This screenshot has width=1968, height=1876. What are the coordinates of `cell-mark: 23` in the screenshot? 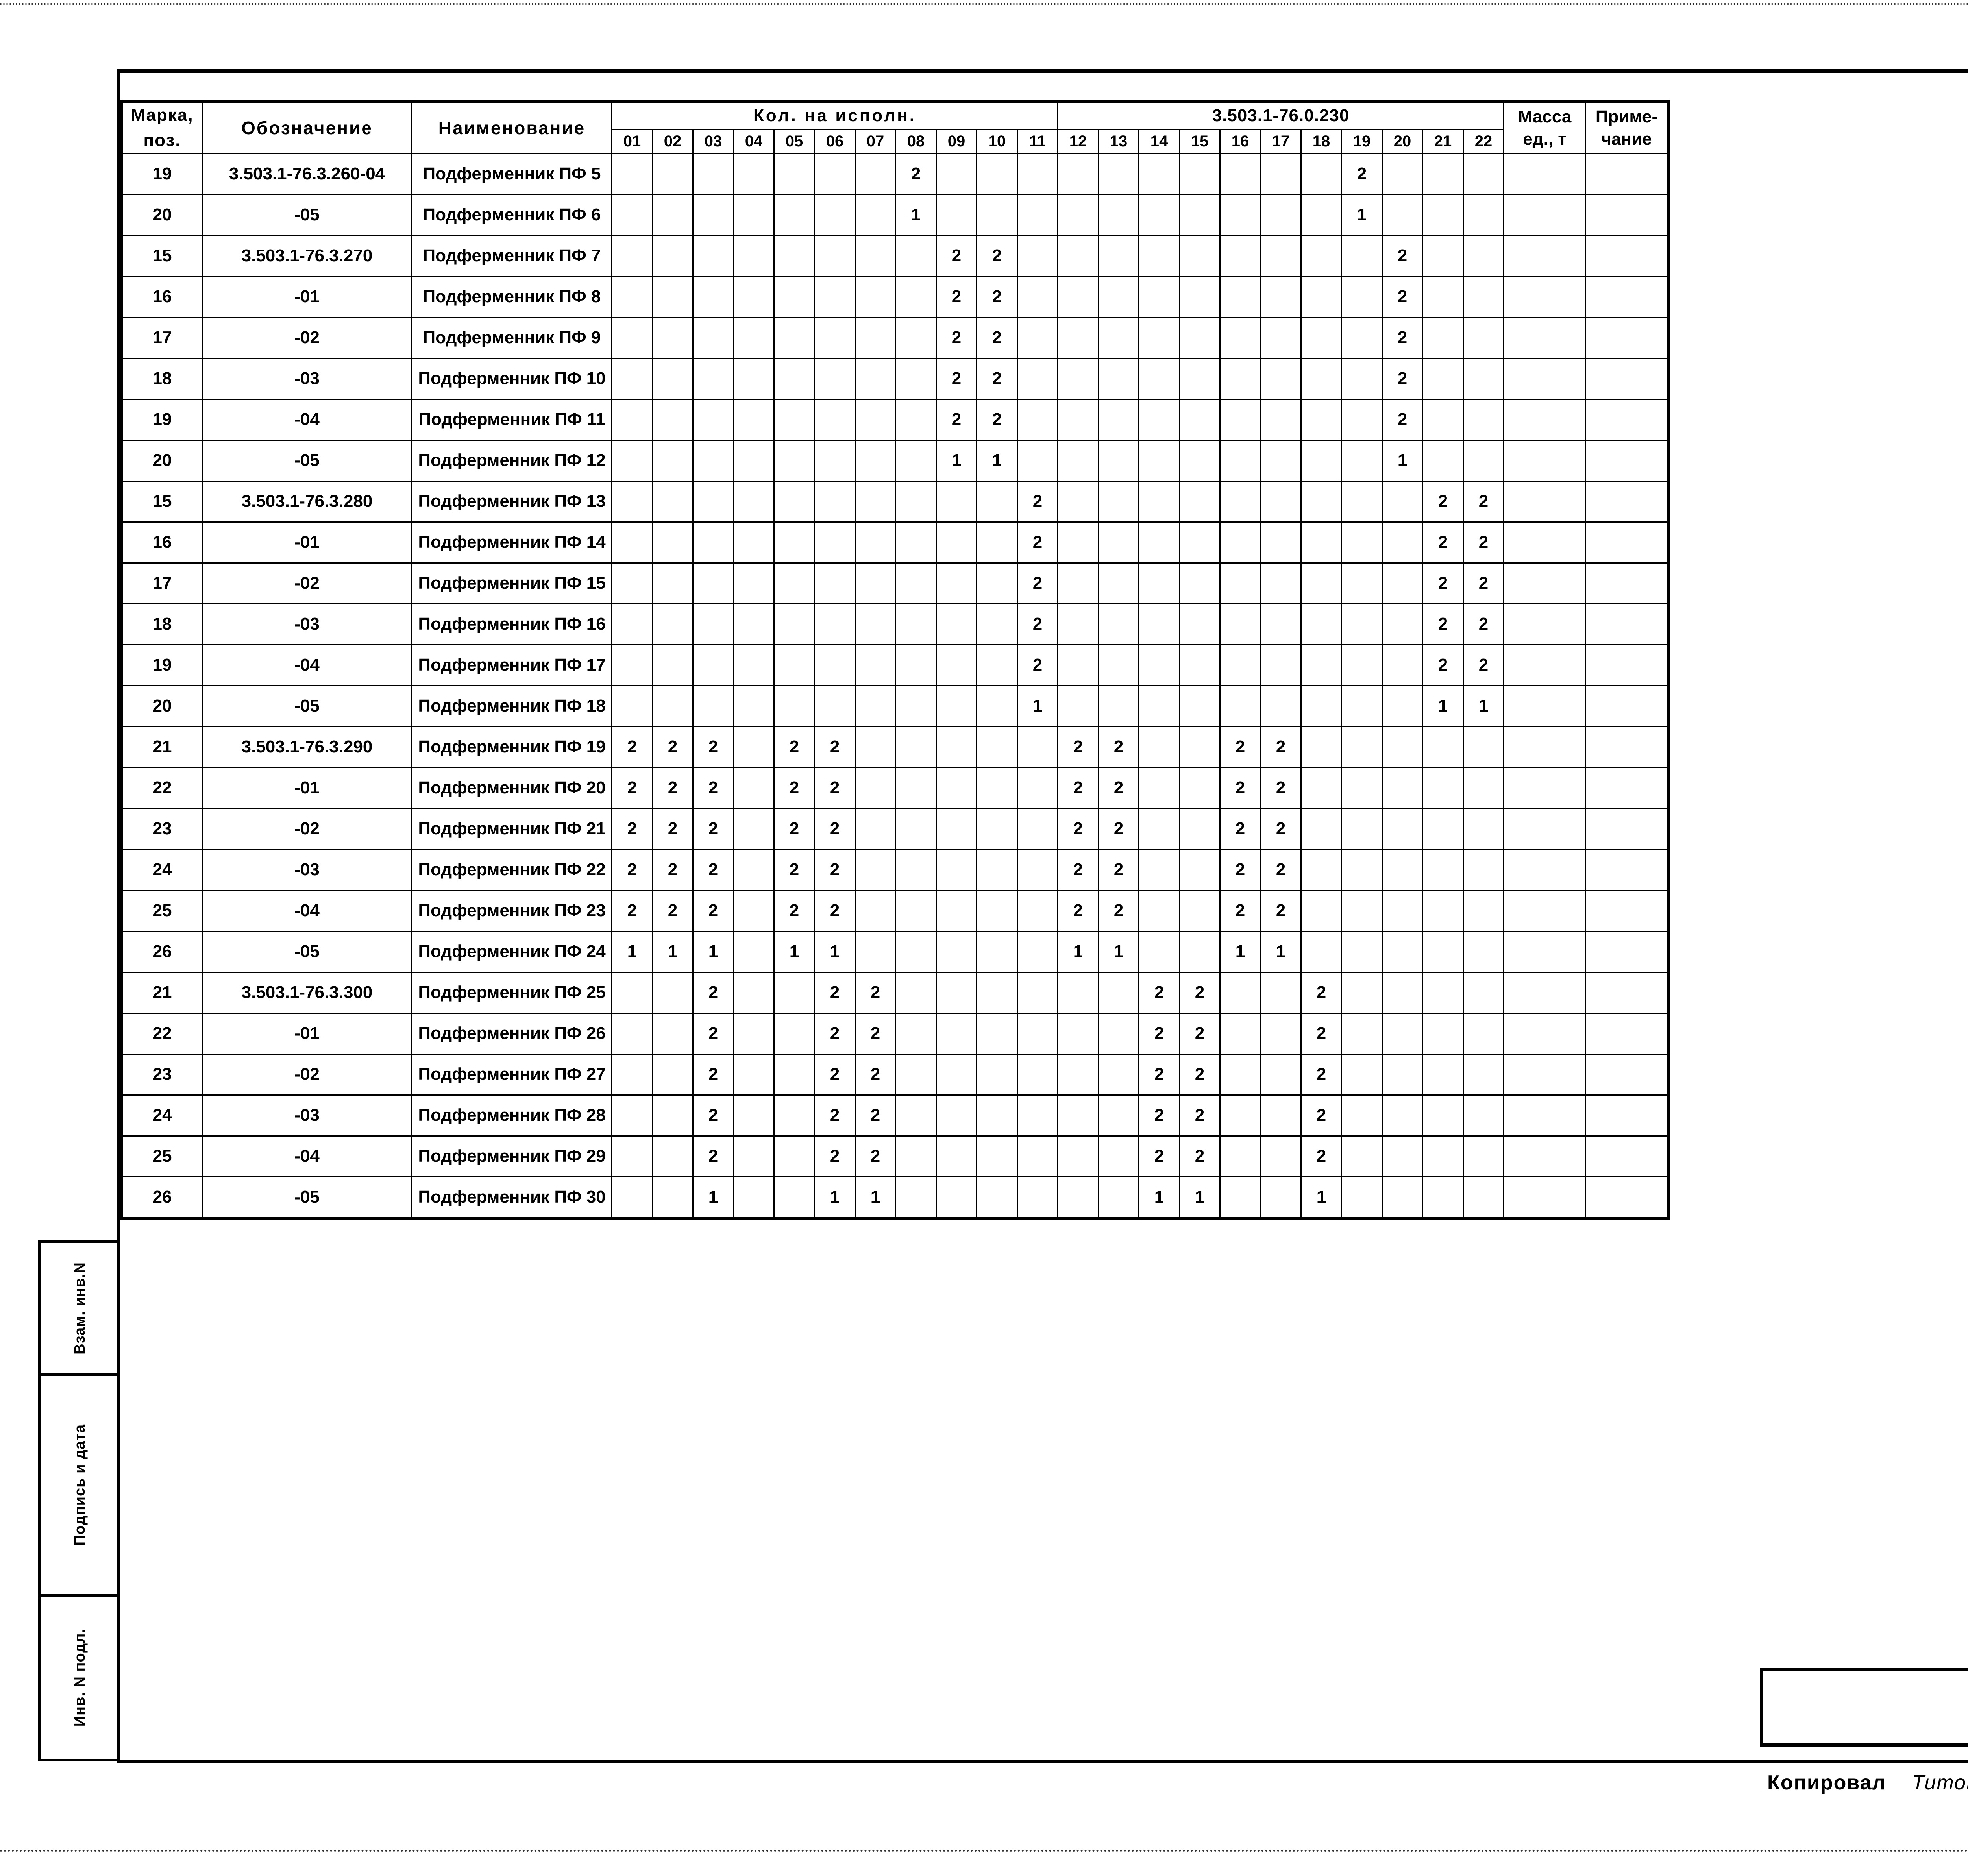 It's located at (161, 829).